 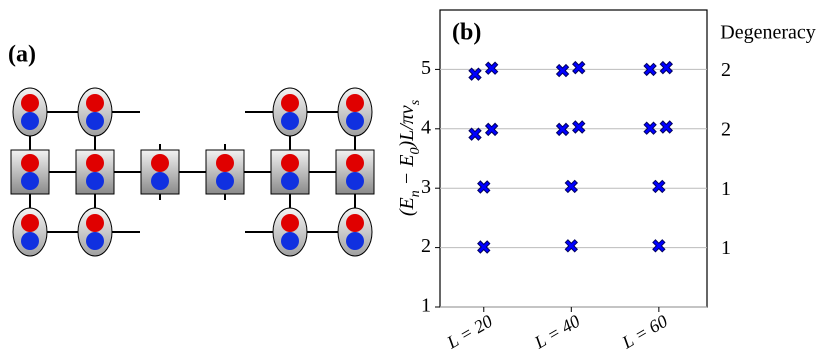 What do you see at coordinates (644, 332) in the screenshot?
I see `x-tick-label: L = 60` at bounding box center [644, 332].